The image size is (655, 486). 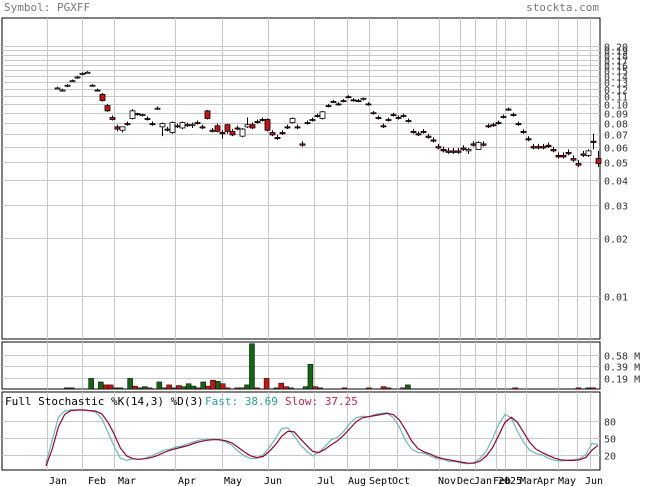 I want to click on x-tick-label: 2025, so click(x=510, y=481).